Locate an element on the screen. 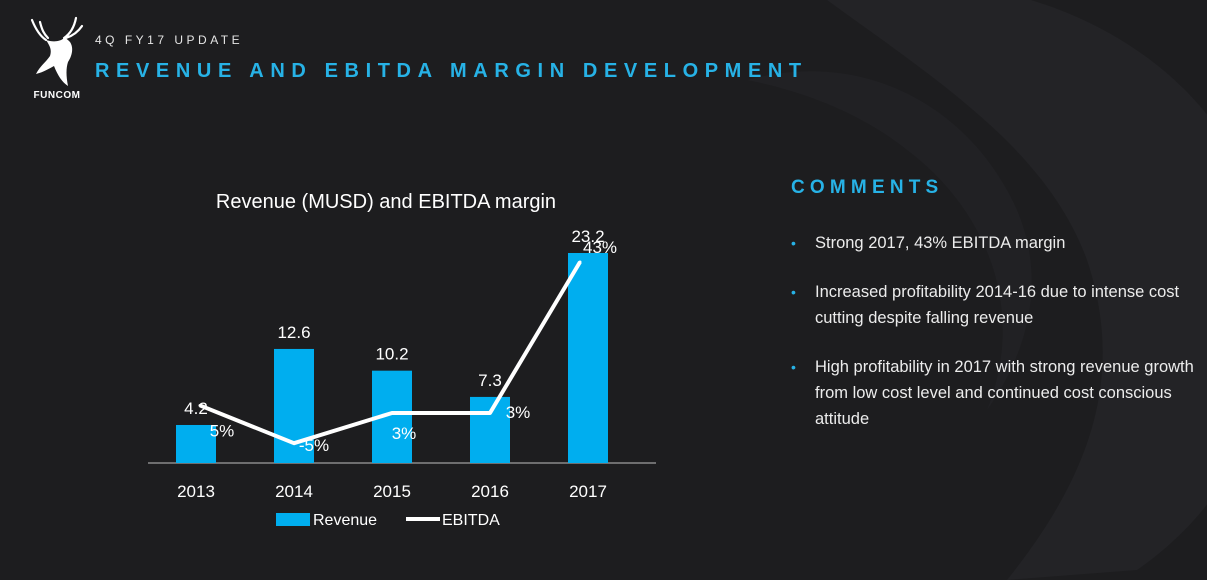  revenue-data-label: 7.3 is located at coordinates (490, 380).